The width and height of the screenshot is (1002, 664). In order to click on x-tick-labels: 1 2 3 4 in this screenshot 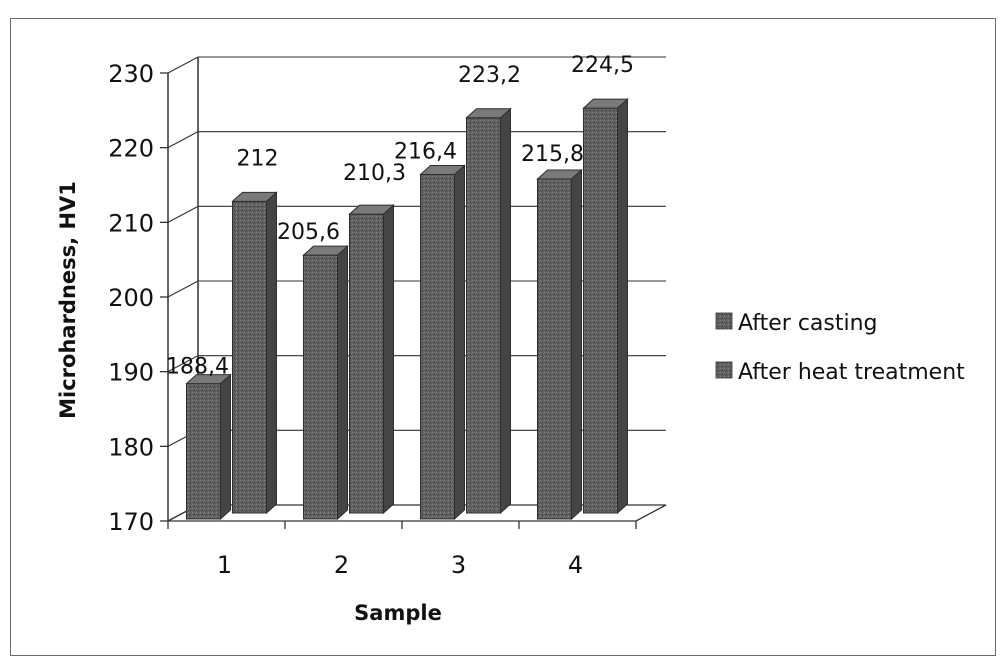, I will do `click(400, 565)`.